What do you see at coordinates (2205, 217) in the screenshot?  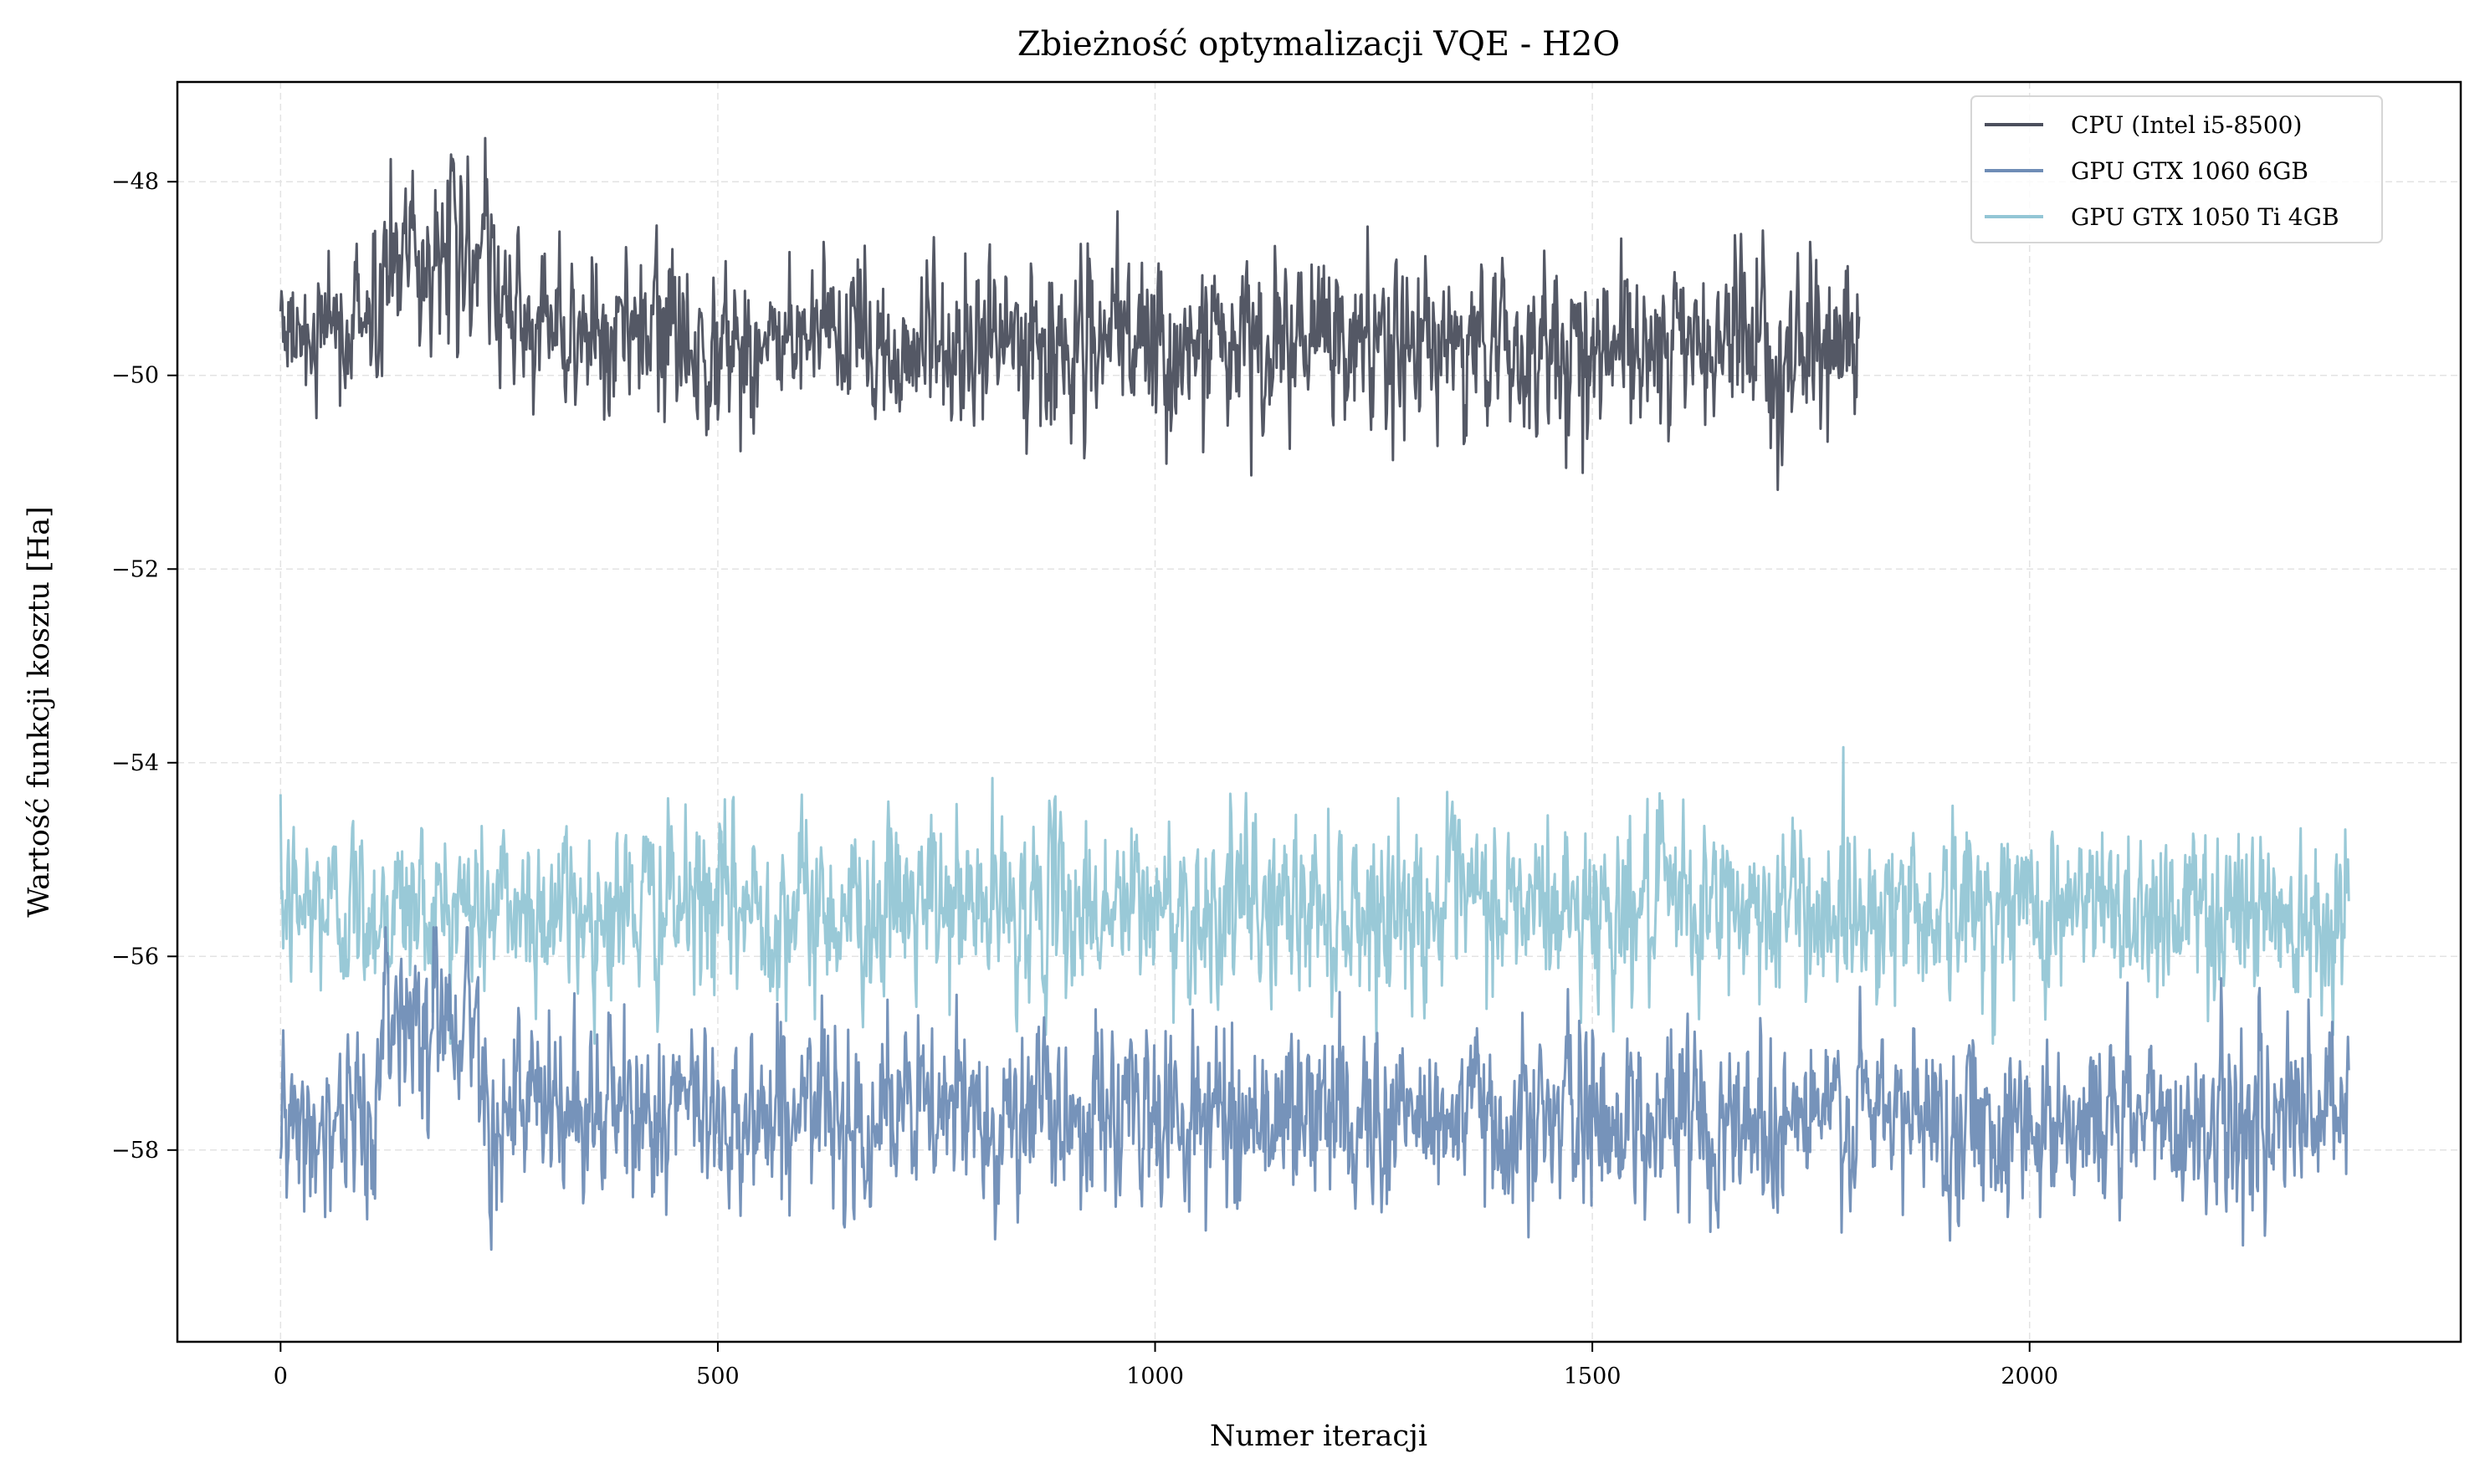 I see `legend-label-2: GPU GTX 1050 Ti 4GB` at bounding box center [2205, 217].